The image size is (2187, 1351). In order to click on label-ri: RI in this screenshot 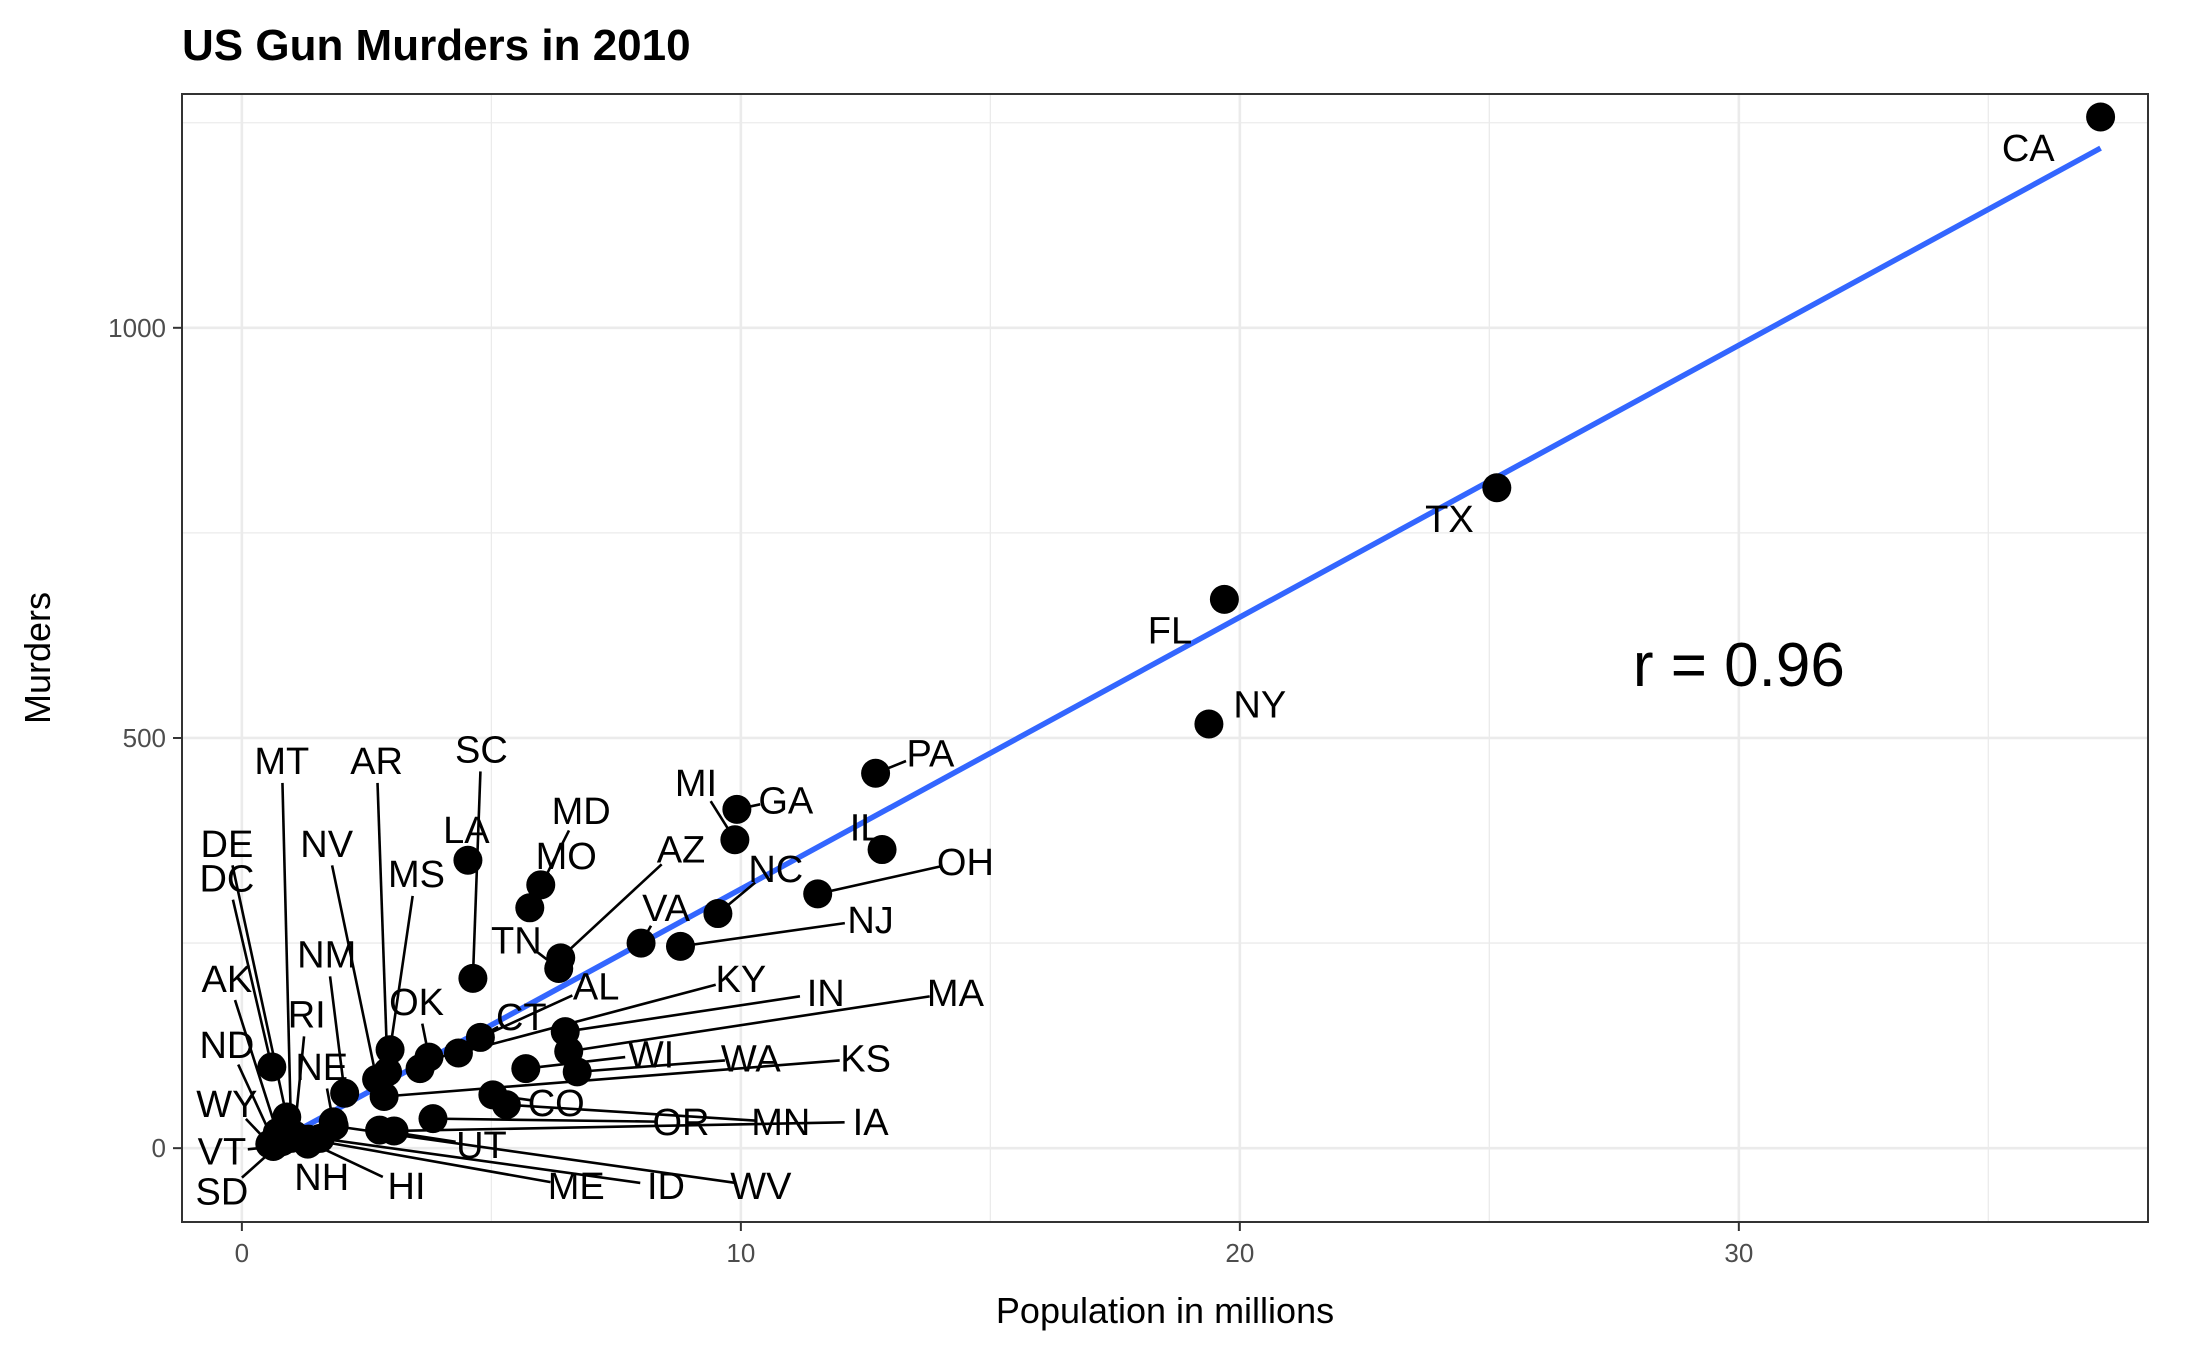, I will do `click(307, 1015)`.